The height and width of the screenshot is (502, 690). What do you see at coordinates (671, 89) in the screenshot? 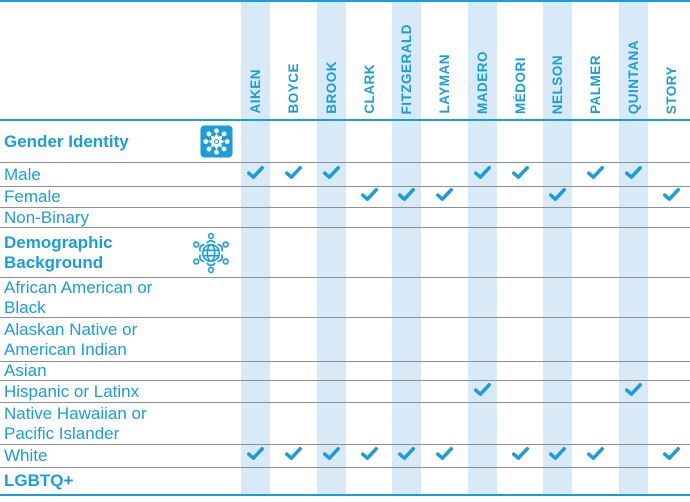
I see `column-header-label: STORY` at bounding box center [671, 89].